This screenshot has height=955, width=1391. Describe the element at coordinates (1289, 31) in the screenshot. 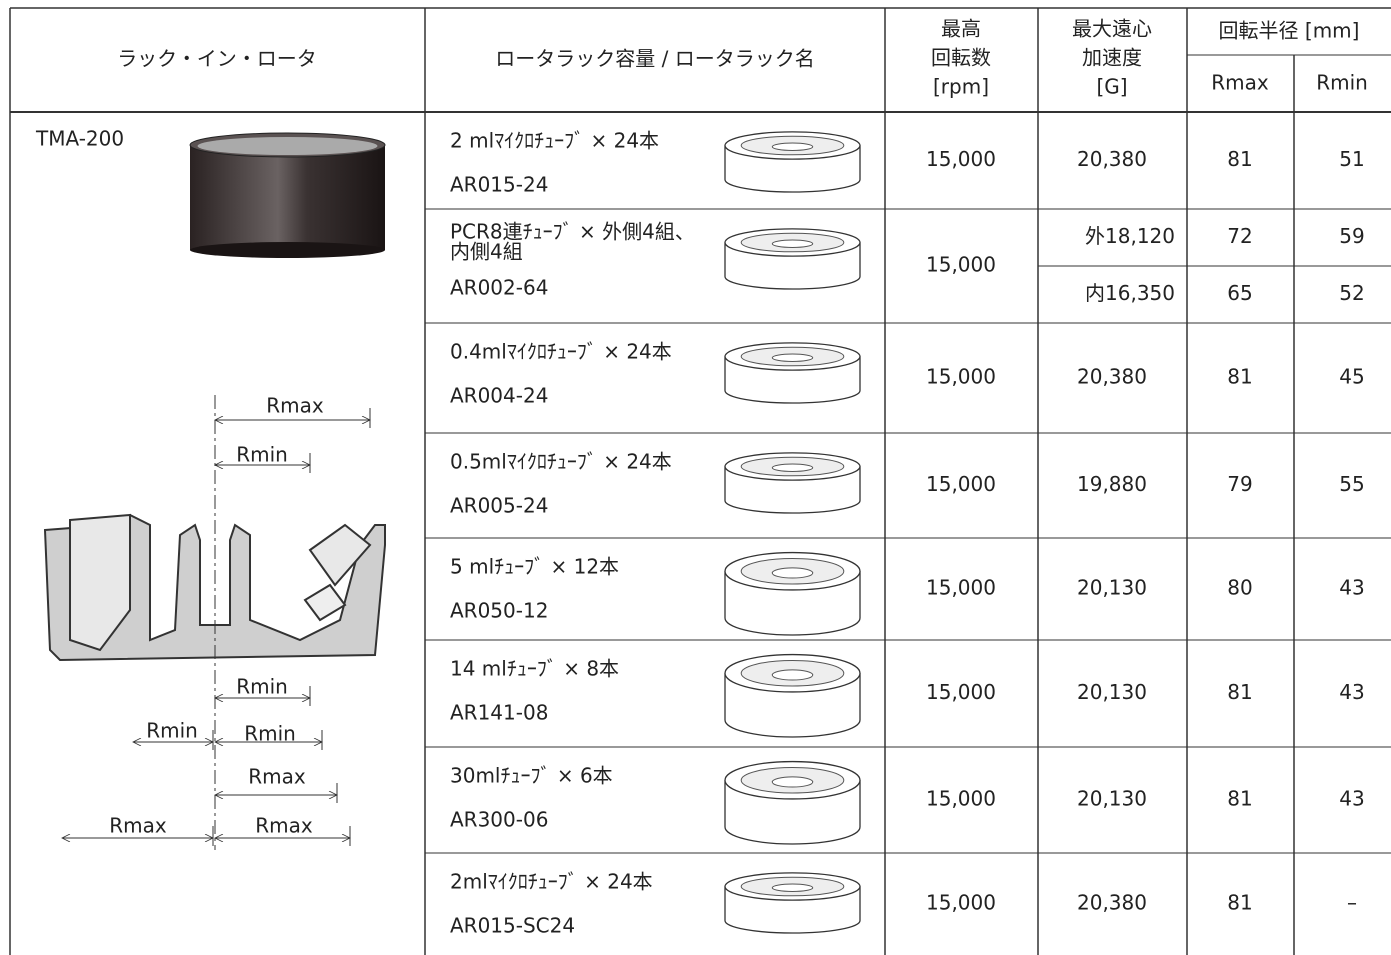

I see `header-cell: 回転半径 [mm]` at that location.